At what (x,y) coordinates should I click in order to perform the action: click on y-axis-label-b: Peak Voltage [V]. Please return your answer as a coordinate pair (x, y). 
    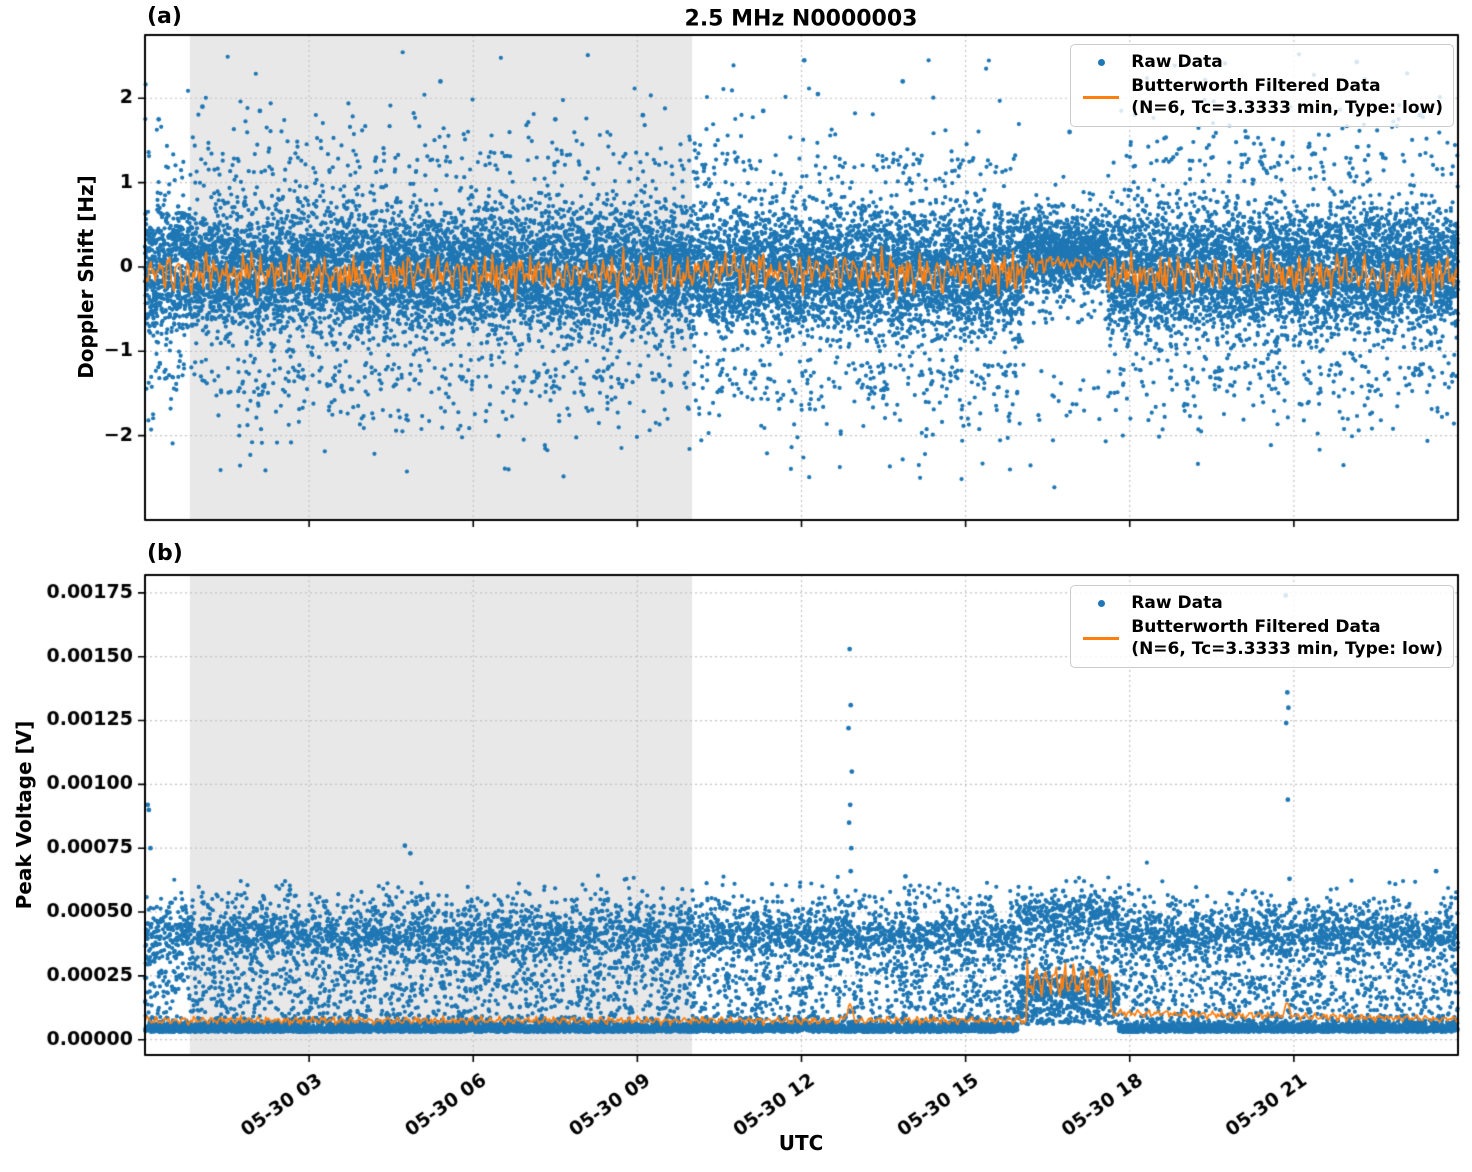
    Looking at the image, I should click on (24, 815).